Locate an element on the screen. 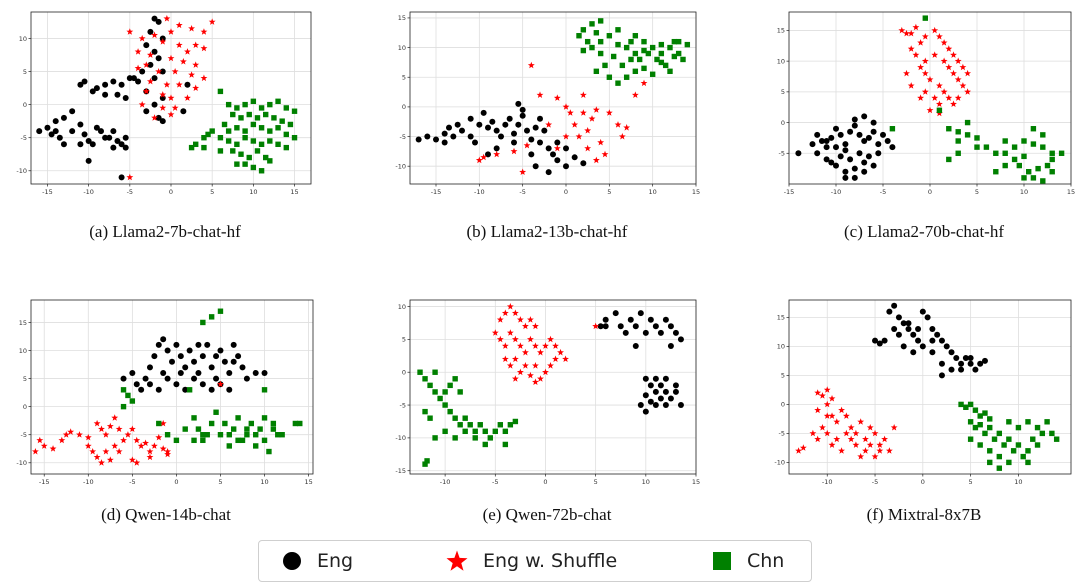  series-chn is located at coordinates (633, 52).